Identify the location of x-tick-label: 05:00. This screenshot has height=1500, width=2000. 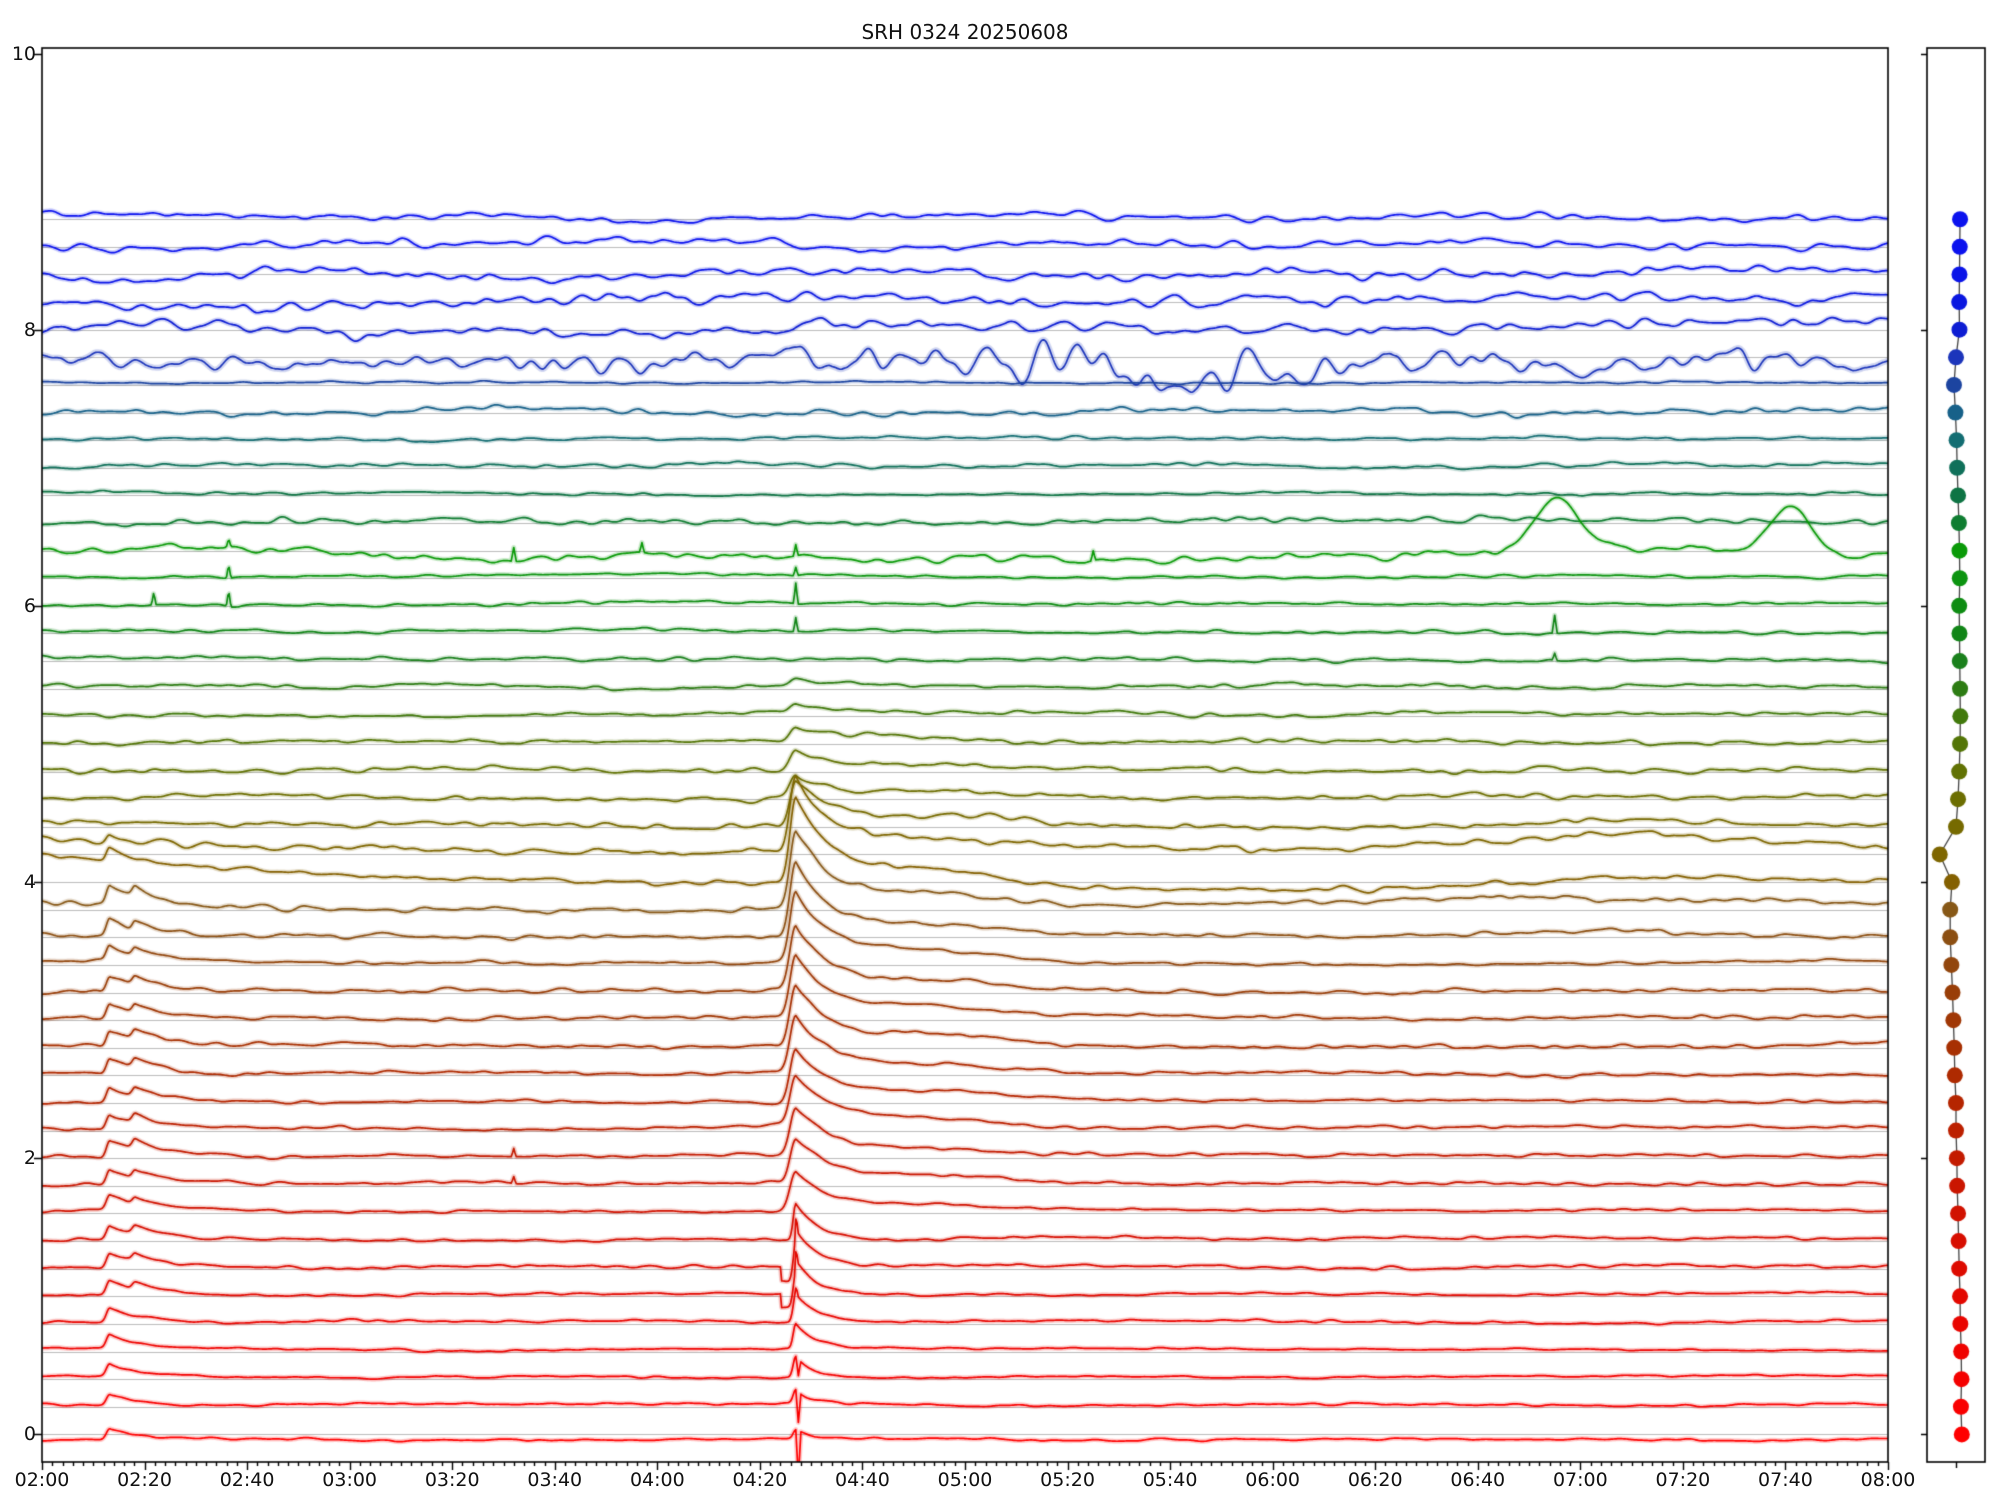
(965, 1480).